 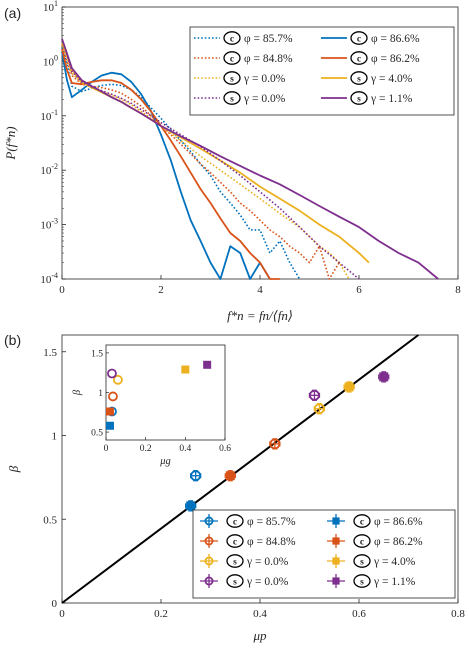 I want to click on panel-b-xtick-label: 0.8, so click(x=458, y=614).